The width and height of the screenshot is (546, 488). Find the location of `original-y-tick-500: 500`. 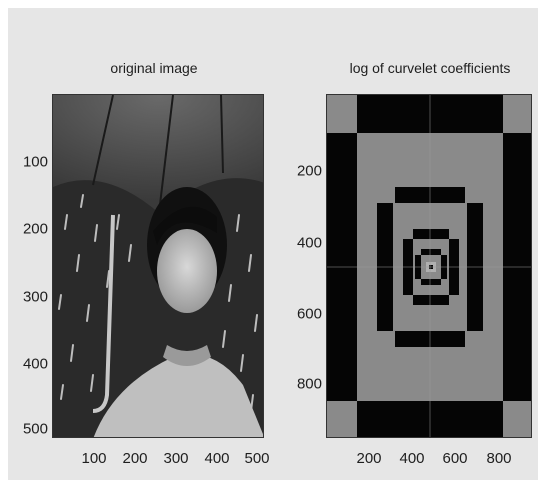

original-y-tick-500: 500 is located at coordinates (35, 429).